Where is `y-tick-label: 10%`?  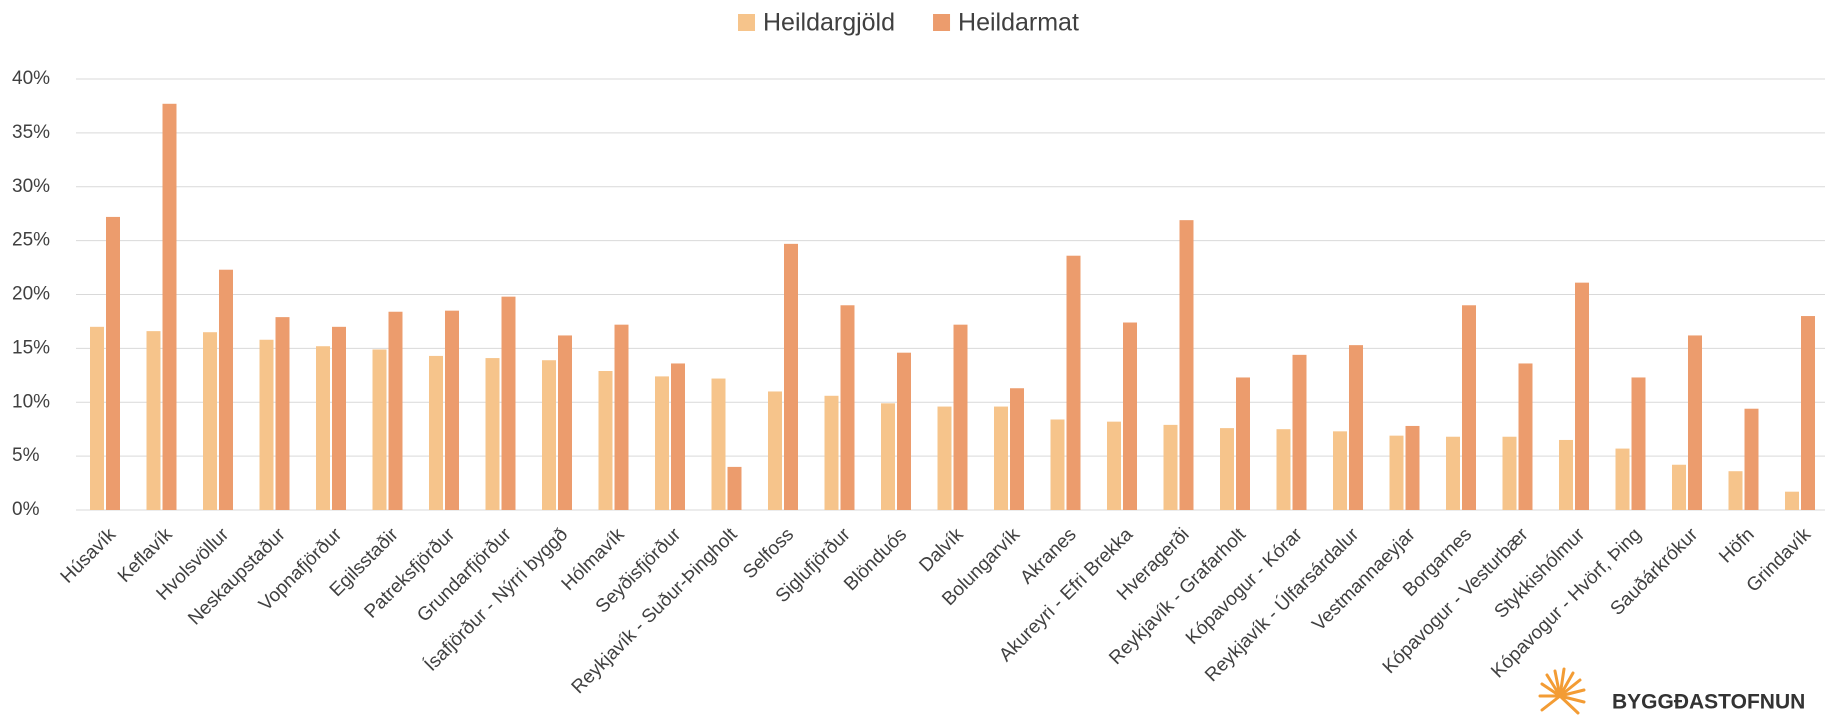 y-tick-label: 10% is located at coordinates (31, 401).